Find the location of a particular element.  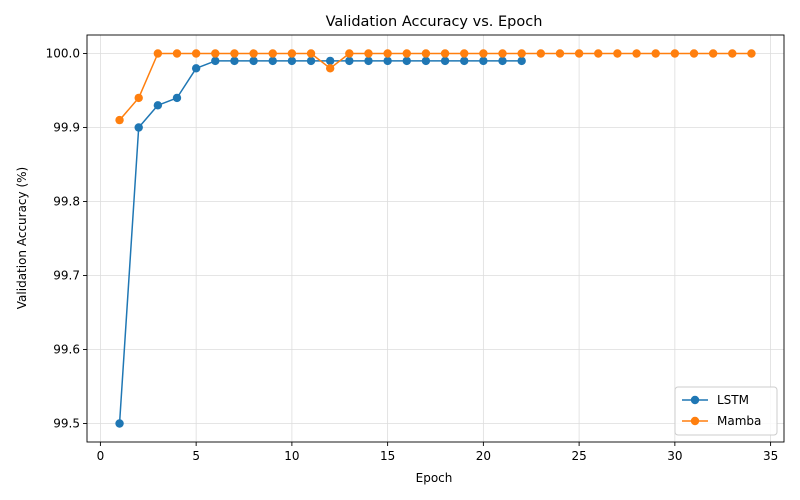

y-tick-label: 100.0 is located at coordinates (63, 54).